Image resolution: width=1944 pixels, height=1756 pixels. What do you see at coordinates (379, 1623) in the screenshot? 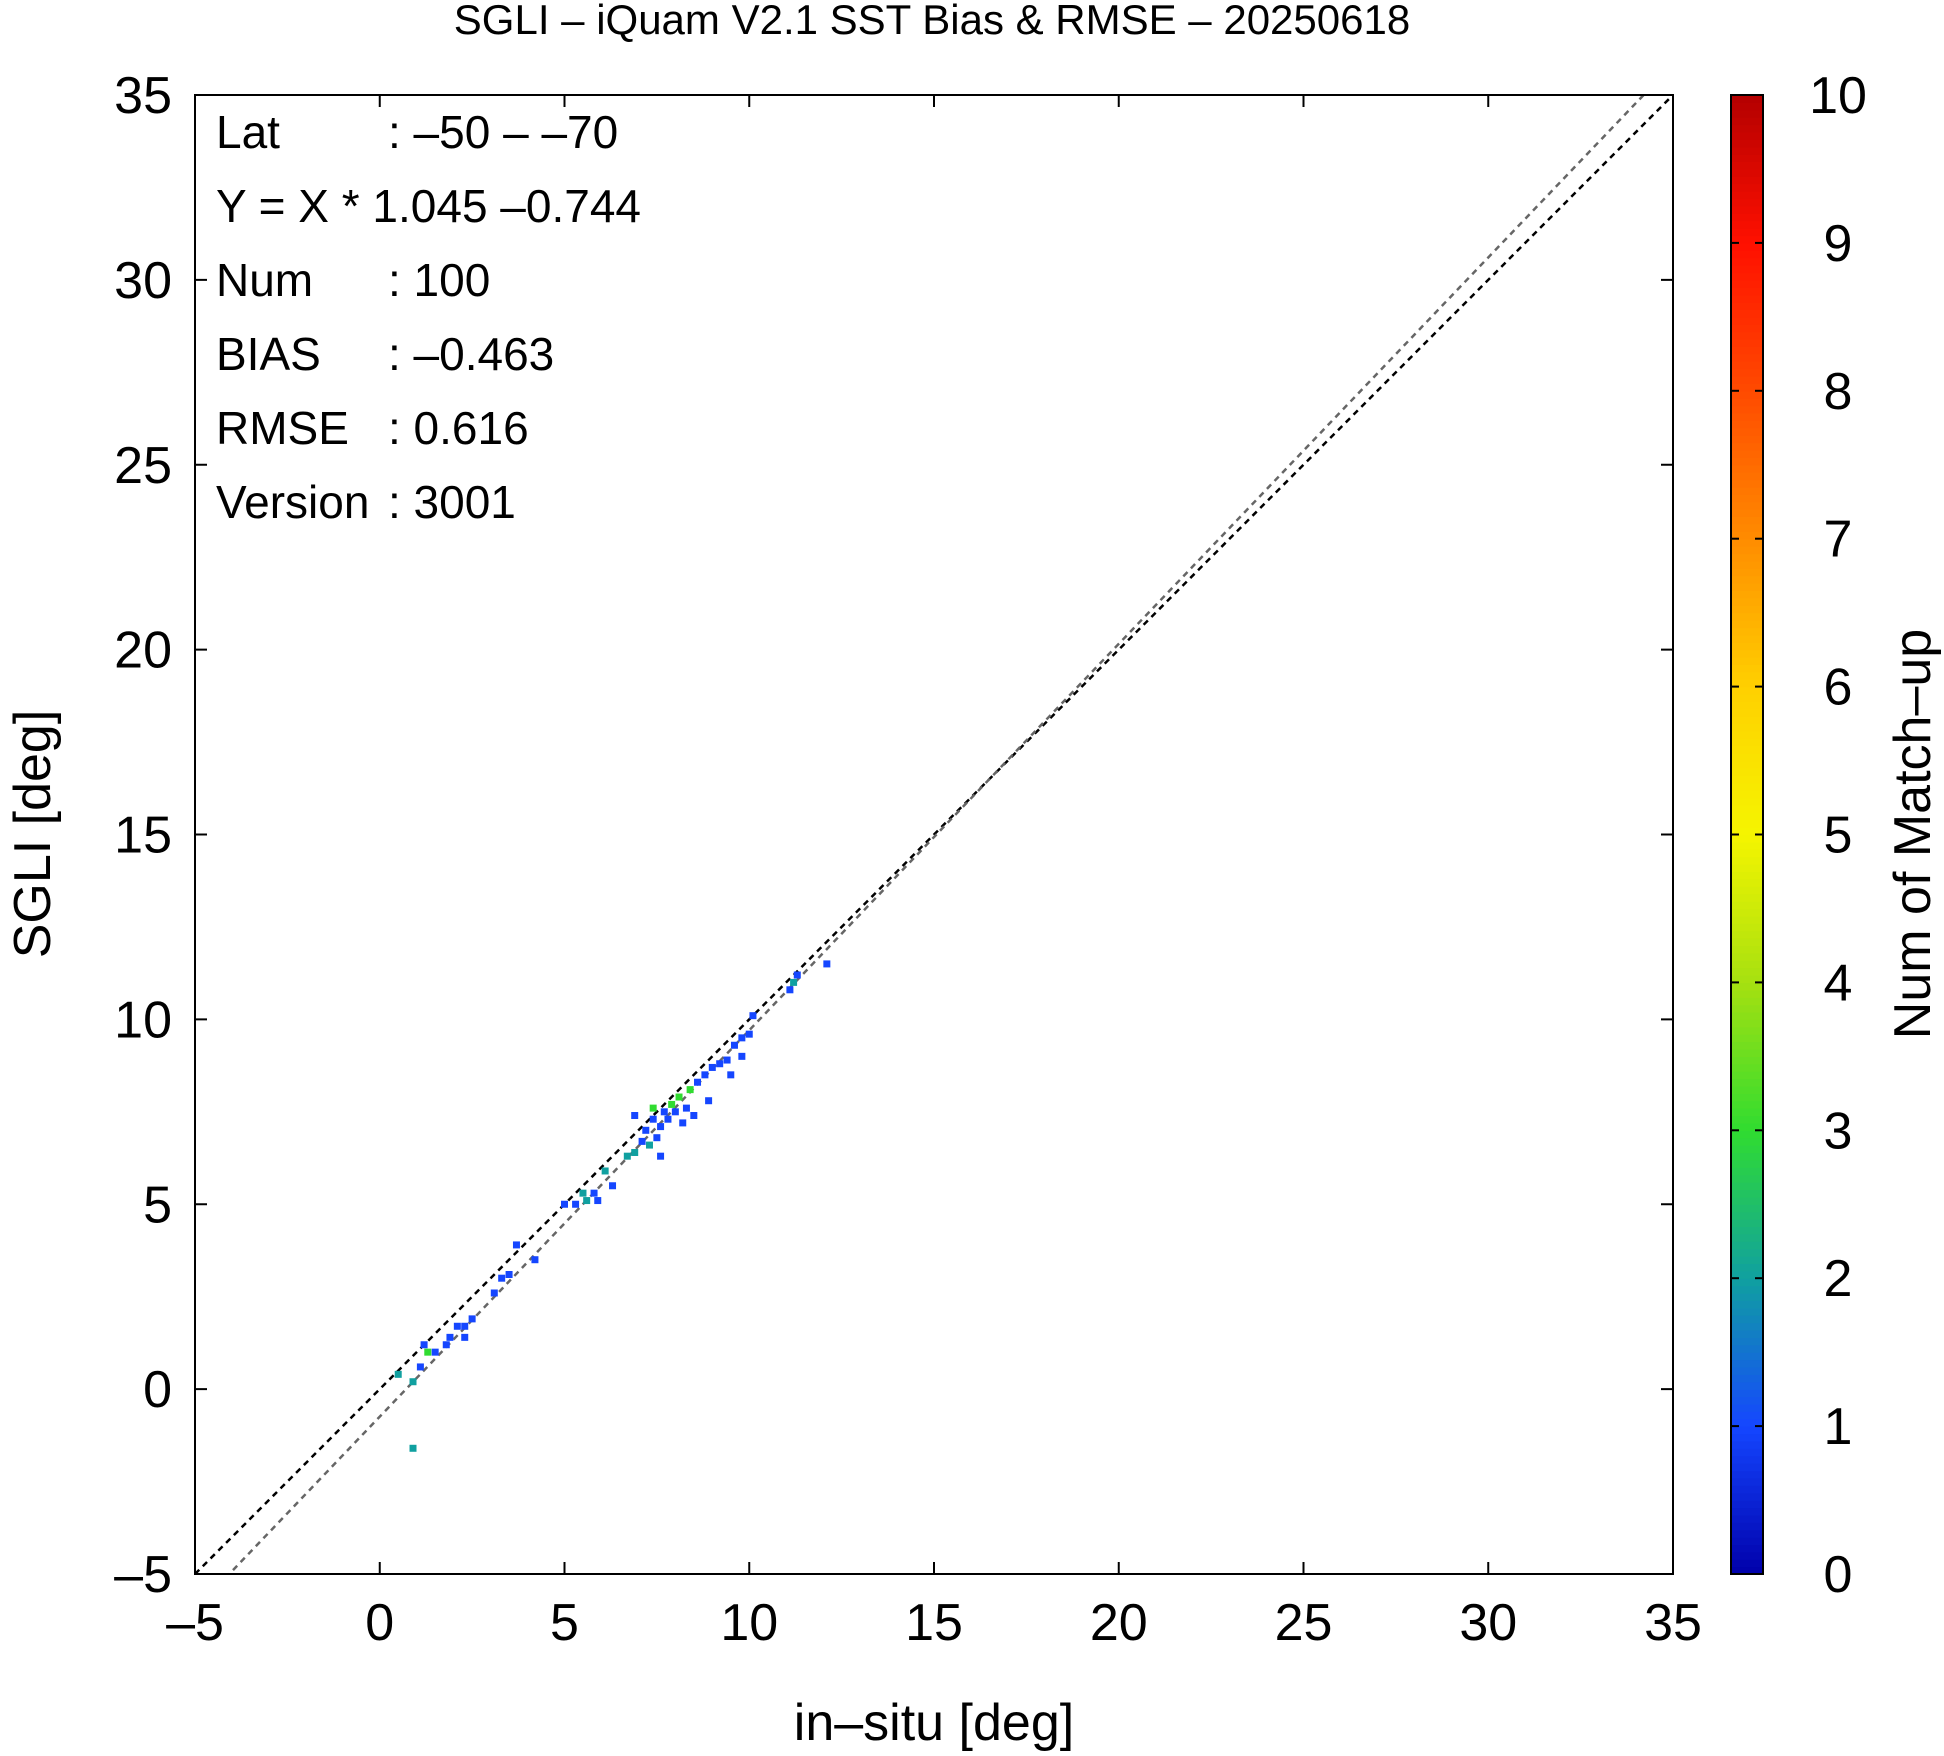
I see `x-tick-label: 0` at bounding box center [379, 1623].